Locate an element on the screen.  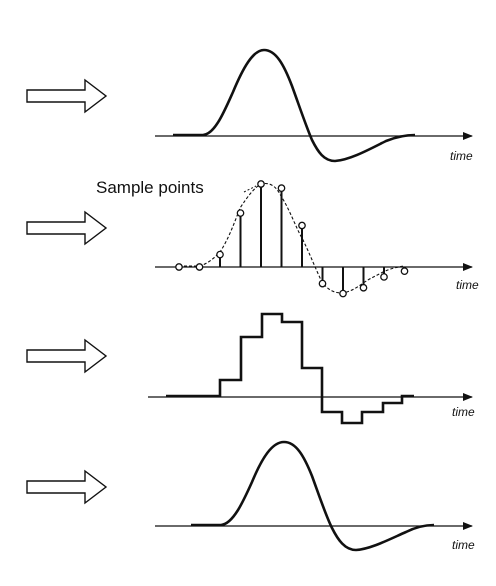
sample-points is located at coordinates (292, 239).